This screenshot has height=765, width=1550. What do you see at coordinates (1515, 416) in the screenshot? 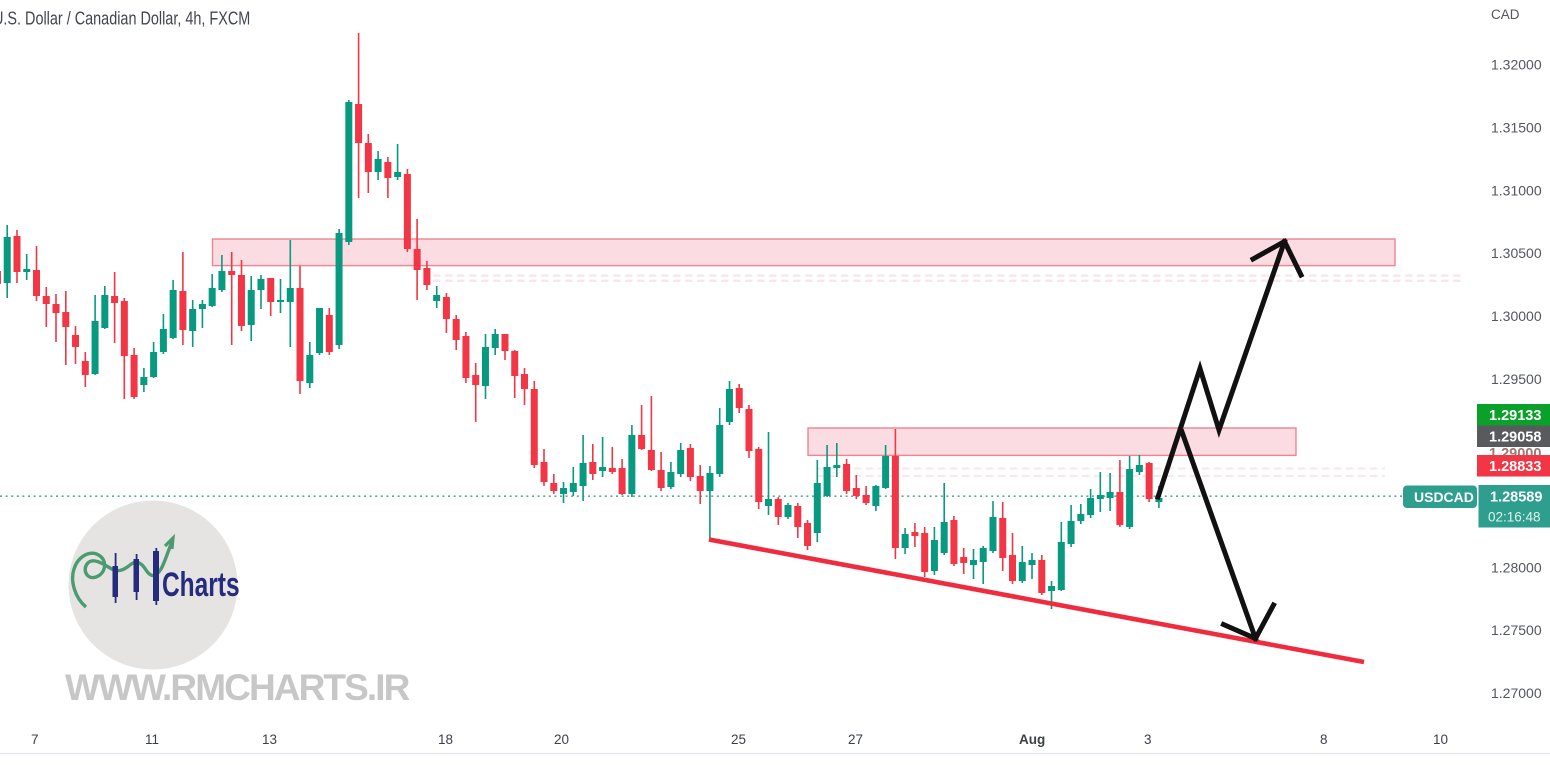
I see `svg-text: 1.29133` at bounding box center [1515, 416].